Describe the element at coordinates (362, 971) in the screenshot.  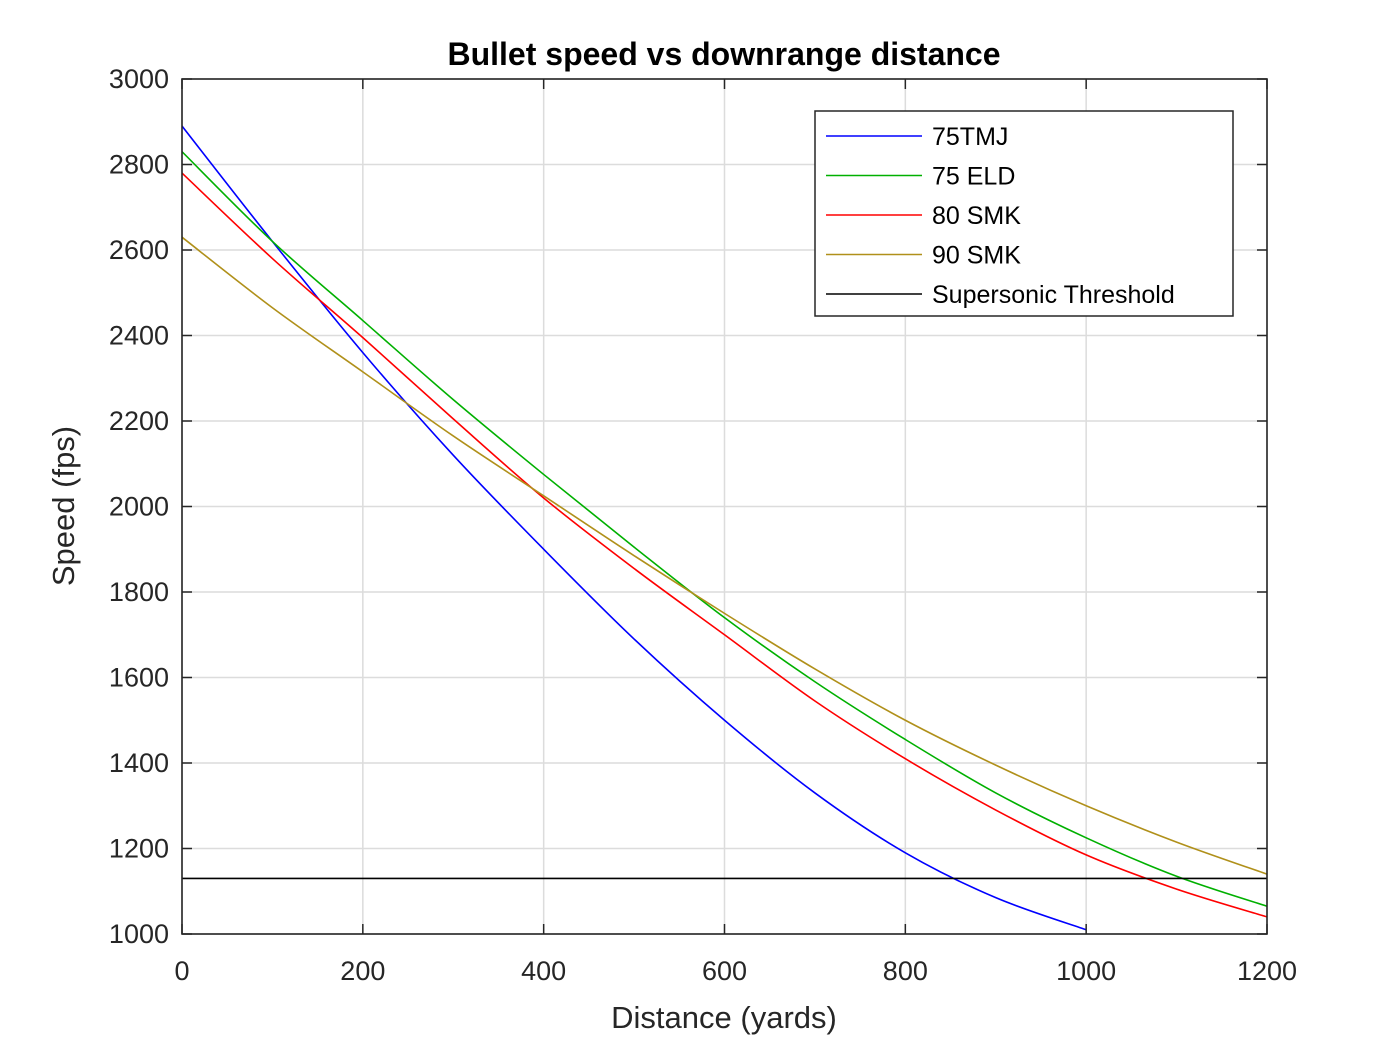
I see `x-tick-label: 200` at that location.